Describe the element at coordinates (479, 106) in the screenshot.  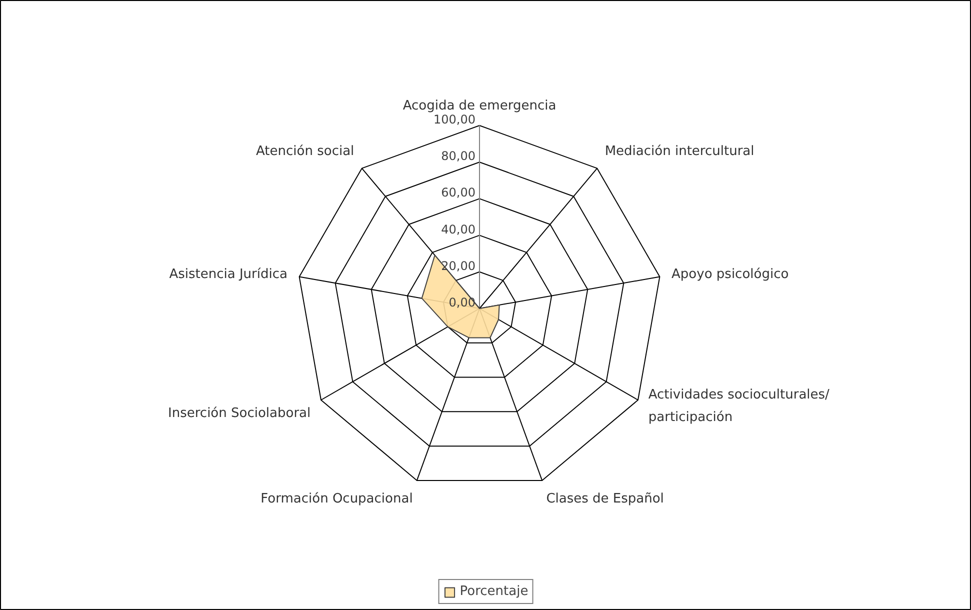
I see `spoke-label: Acogida de emergencia` at that location.